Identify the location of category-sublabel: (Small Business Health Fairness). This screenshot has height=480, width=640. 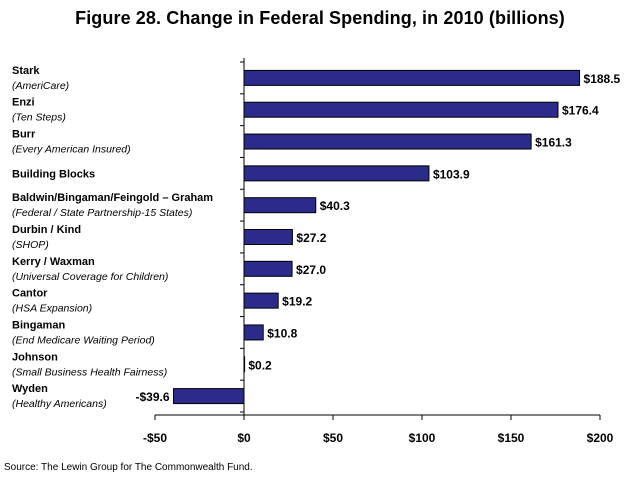
(89, 372).